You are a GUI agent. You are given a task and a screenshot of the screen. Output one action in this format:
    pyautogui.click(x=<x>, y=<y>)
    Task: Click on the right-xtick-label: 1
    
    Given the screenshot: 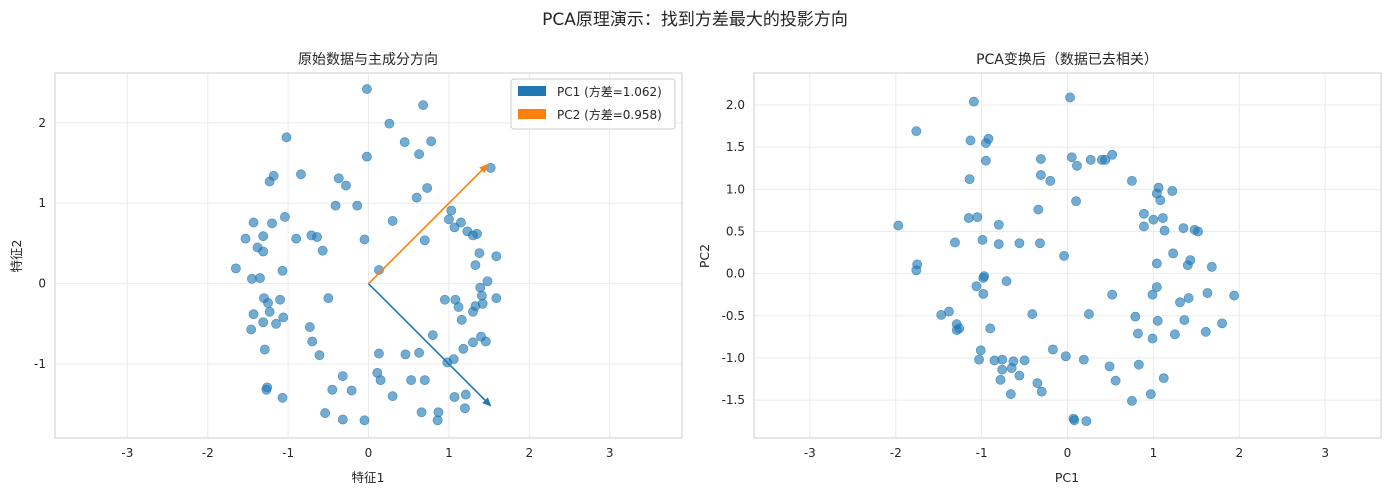 What is the action you would take?
    pyautogui.click(x=1154, y=453)
    